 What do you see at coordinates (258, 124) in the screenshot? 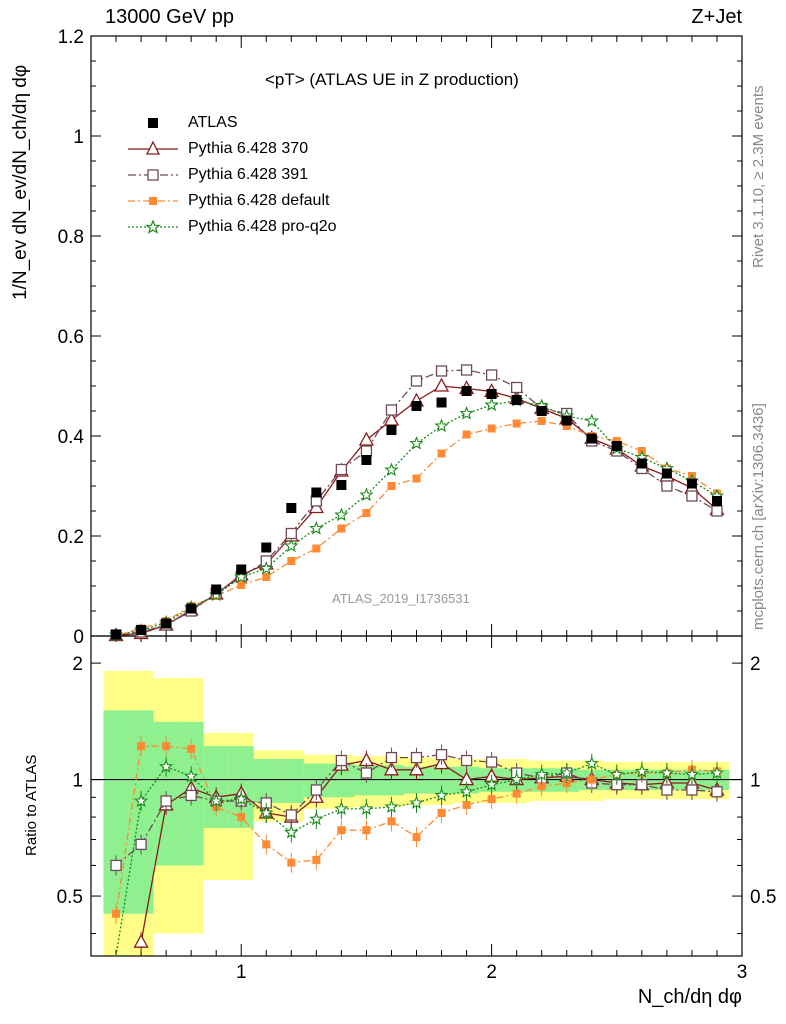
I see `legend-entry-atlas: ATLAS` at bounding box center [258, 124].